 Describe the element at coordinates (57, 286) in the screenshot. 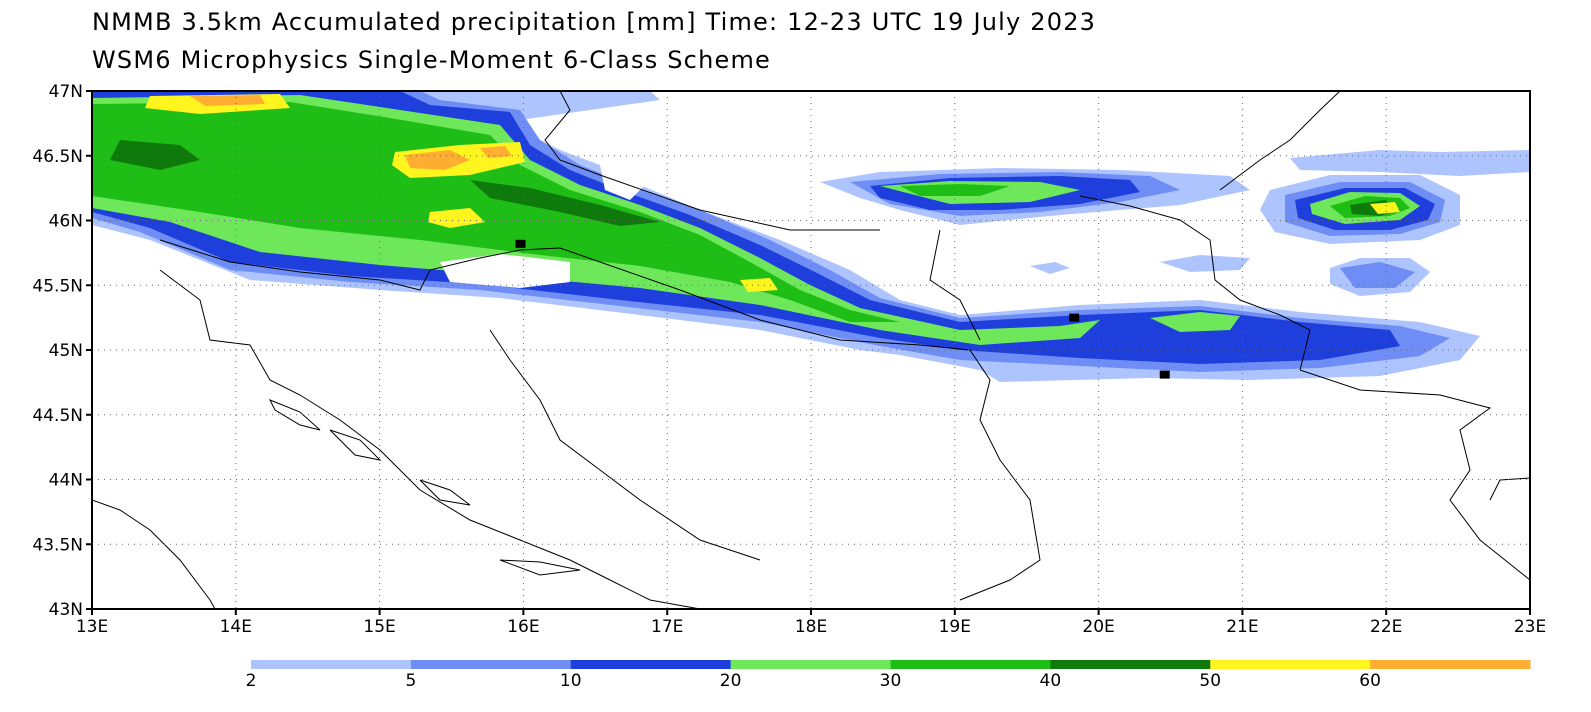

I see `lat-label: 45.5N` at that location.